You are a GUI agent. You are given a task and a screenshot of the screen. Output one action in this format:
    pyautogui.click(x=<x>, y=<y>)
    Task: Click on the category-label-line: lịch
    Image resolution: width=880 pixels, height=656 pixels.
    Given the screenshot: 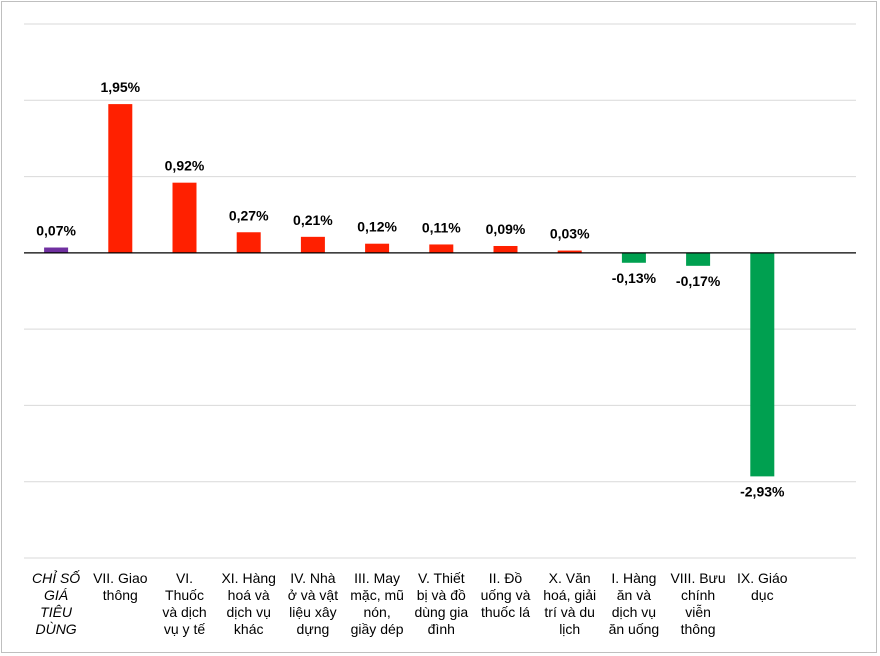 What is the action you would take?
    pyautogui.click(x=569, y=629)
    